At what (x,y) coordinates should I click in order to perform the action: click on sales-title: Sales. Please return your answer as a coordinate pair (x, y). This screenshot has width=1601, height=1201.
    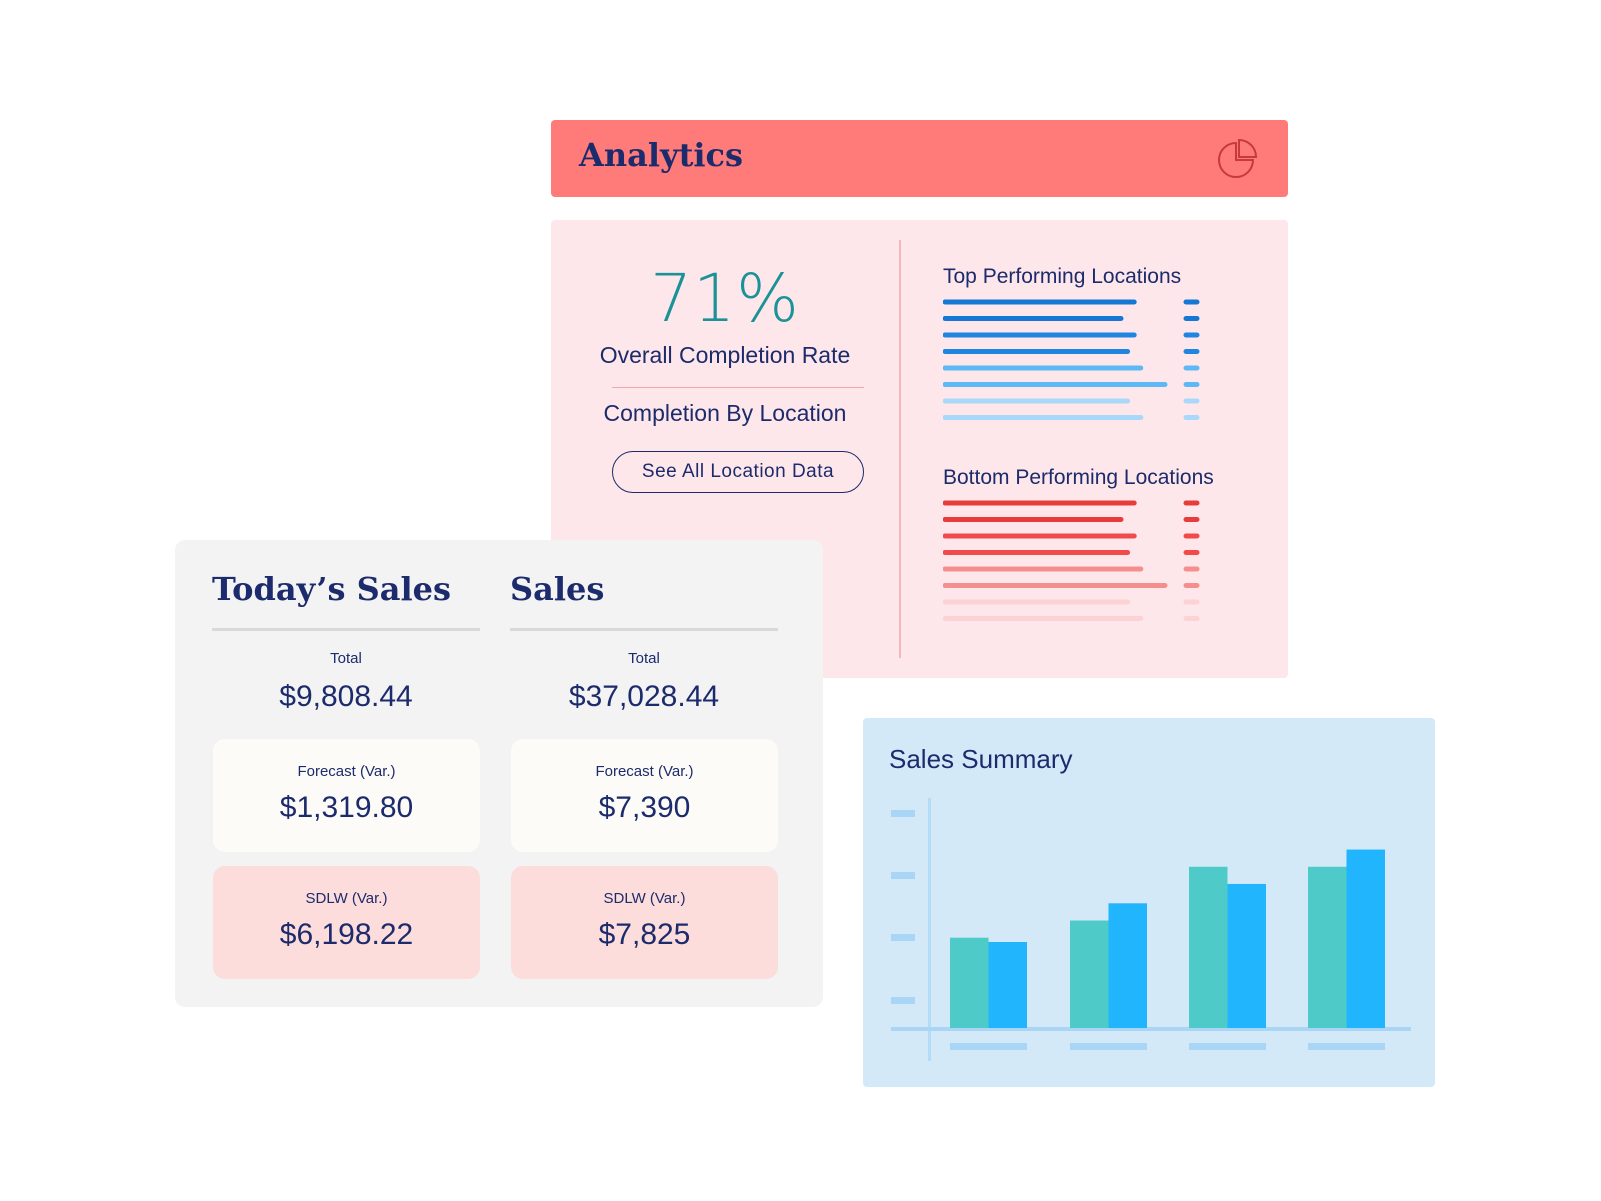
    Looking at the image, I should click on (557, 589).